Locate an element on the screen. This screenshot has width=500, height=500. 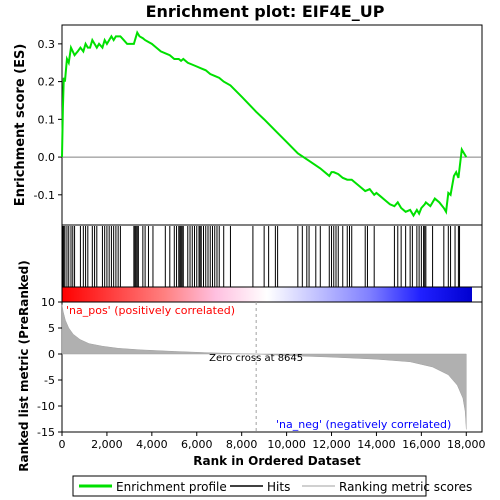
chart-title: Enrichment plot: EIF4E_UP is located at coordinates (265, 11).